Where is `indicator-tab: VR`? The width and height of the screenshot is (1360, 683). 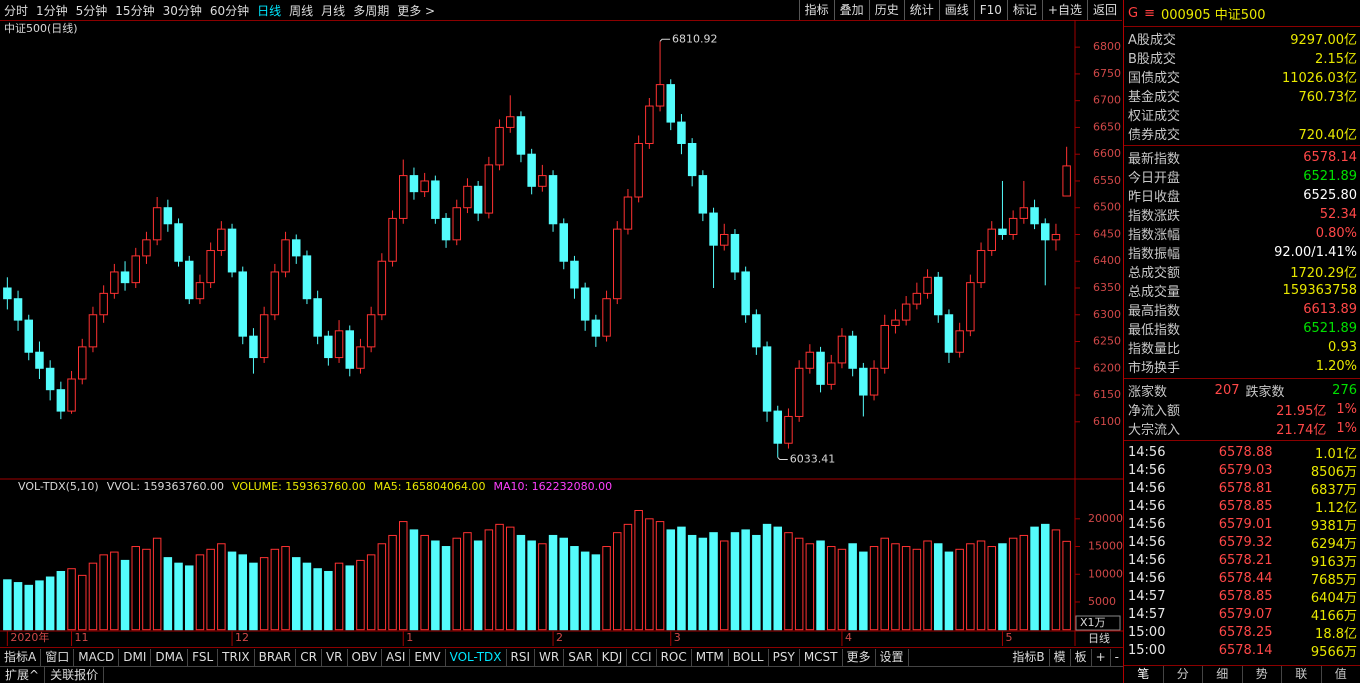 indicator-tab: VR is located at coordinates (335, 657).